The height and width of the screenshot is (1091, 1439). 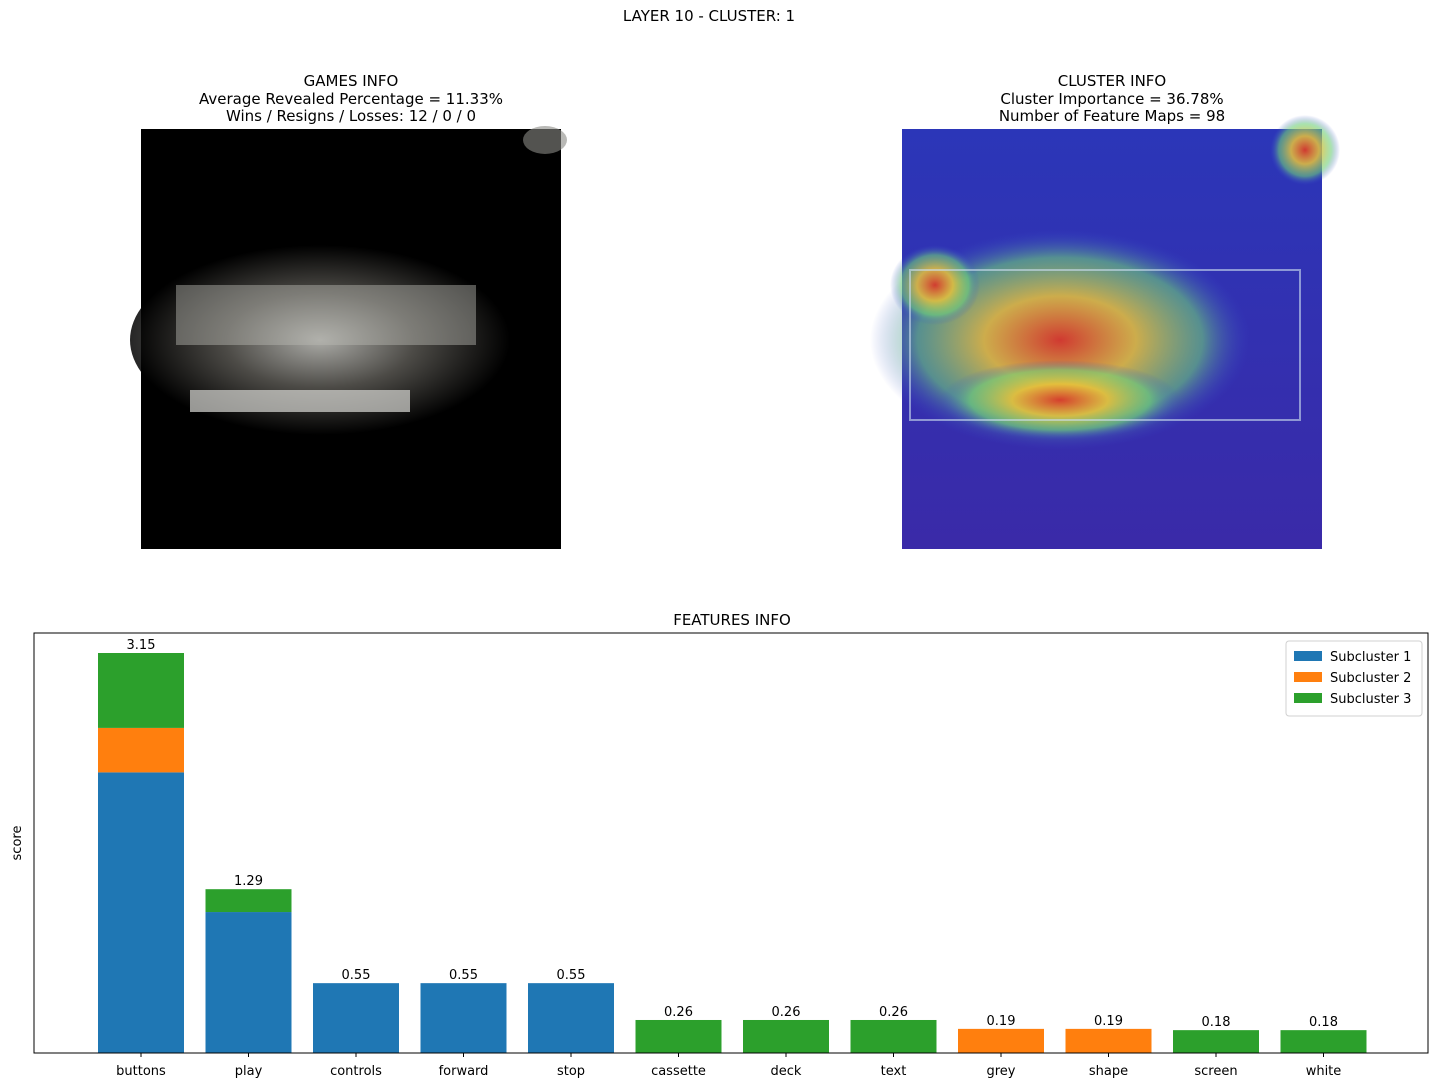 I want to click on y-axis-label: score, so click(x=17, y=843).